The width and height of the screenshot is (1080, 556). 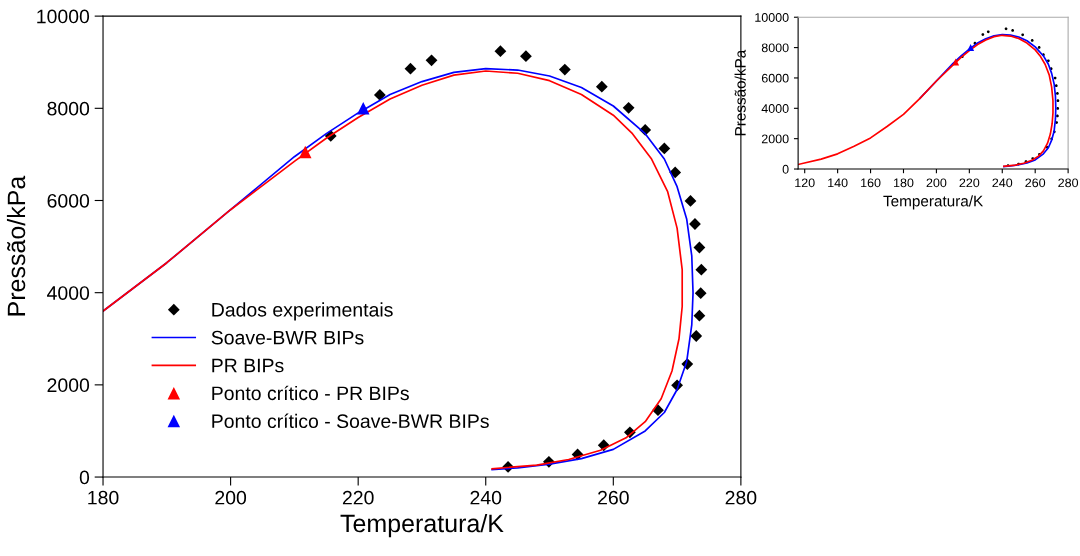 I want to click on x-tick-label: 160, so click(x=871, y=183).